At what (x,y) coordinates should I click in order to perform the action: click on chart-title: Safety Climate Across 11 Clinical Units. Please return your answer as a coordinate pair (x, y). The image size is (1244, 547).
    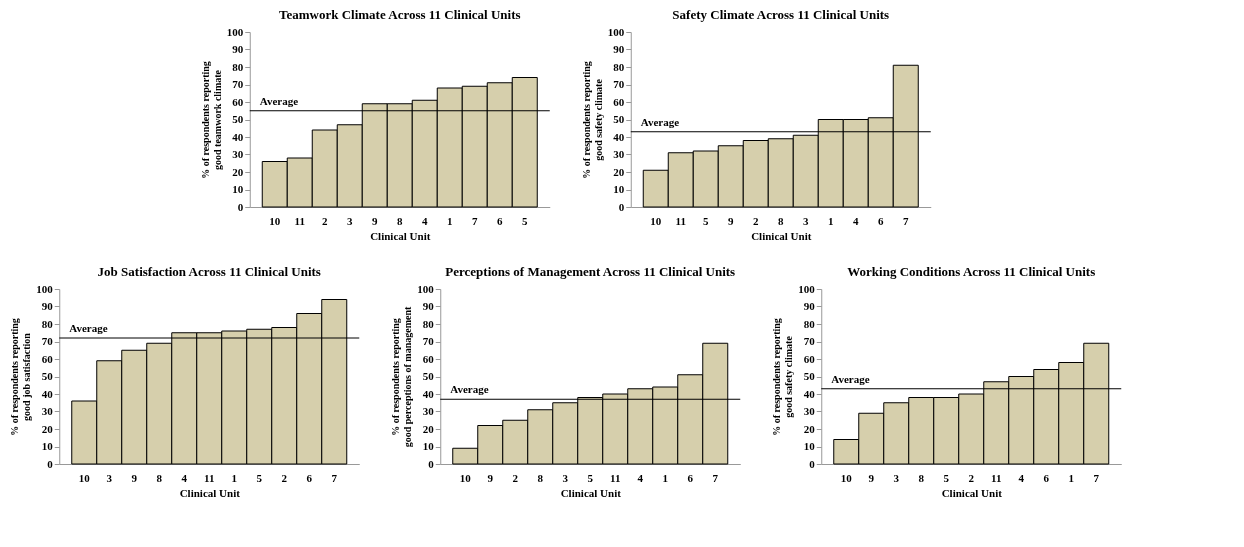
    Looking at the image, I should click on (781, 14).